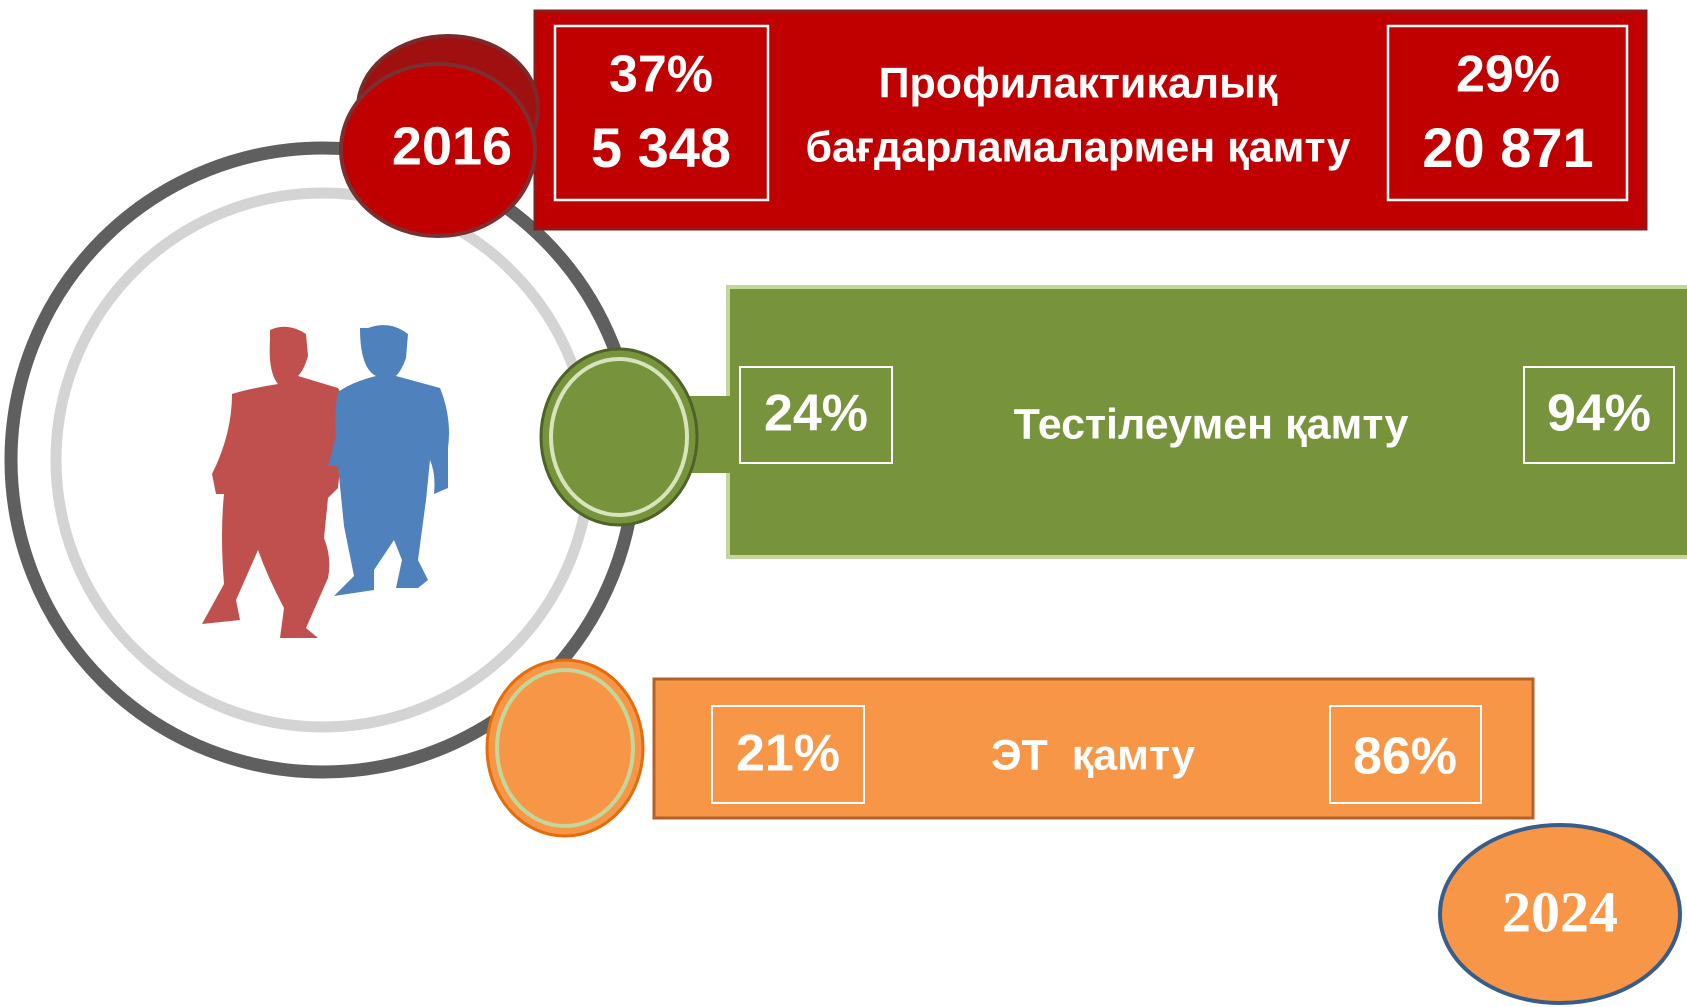  I want to click on people-icon, so click(325, 481).